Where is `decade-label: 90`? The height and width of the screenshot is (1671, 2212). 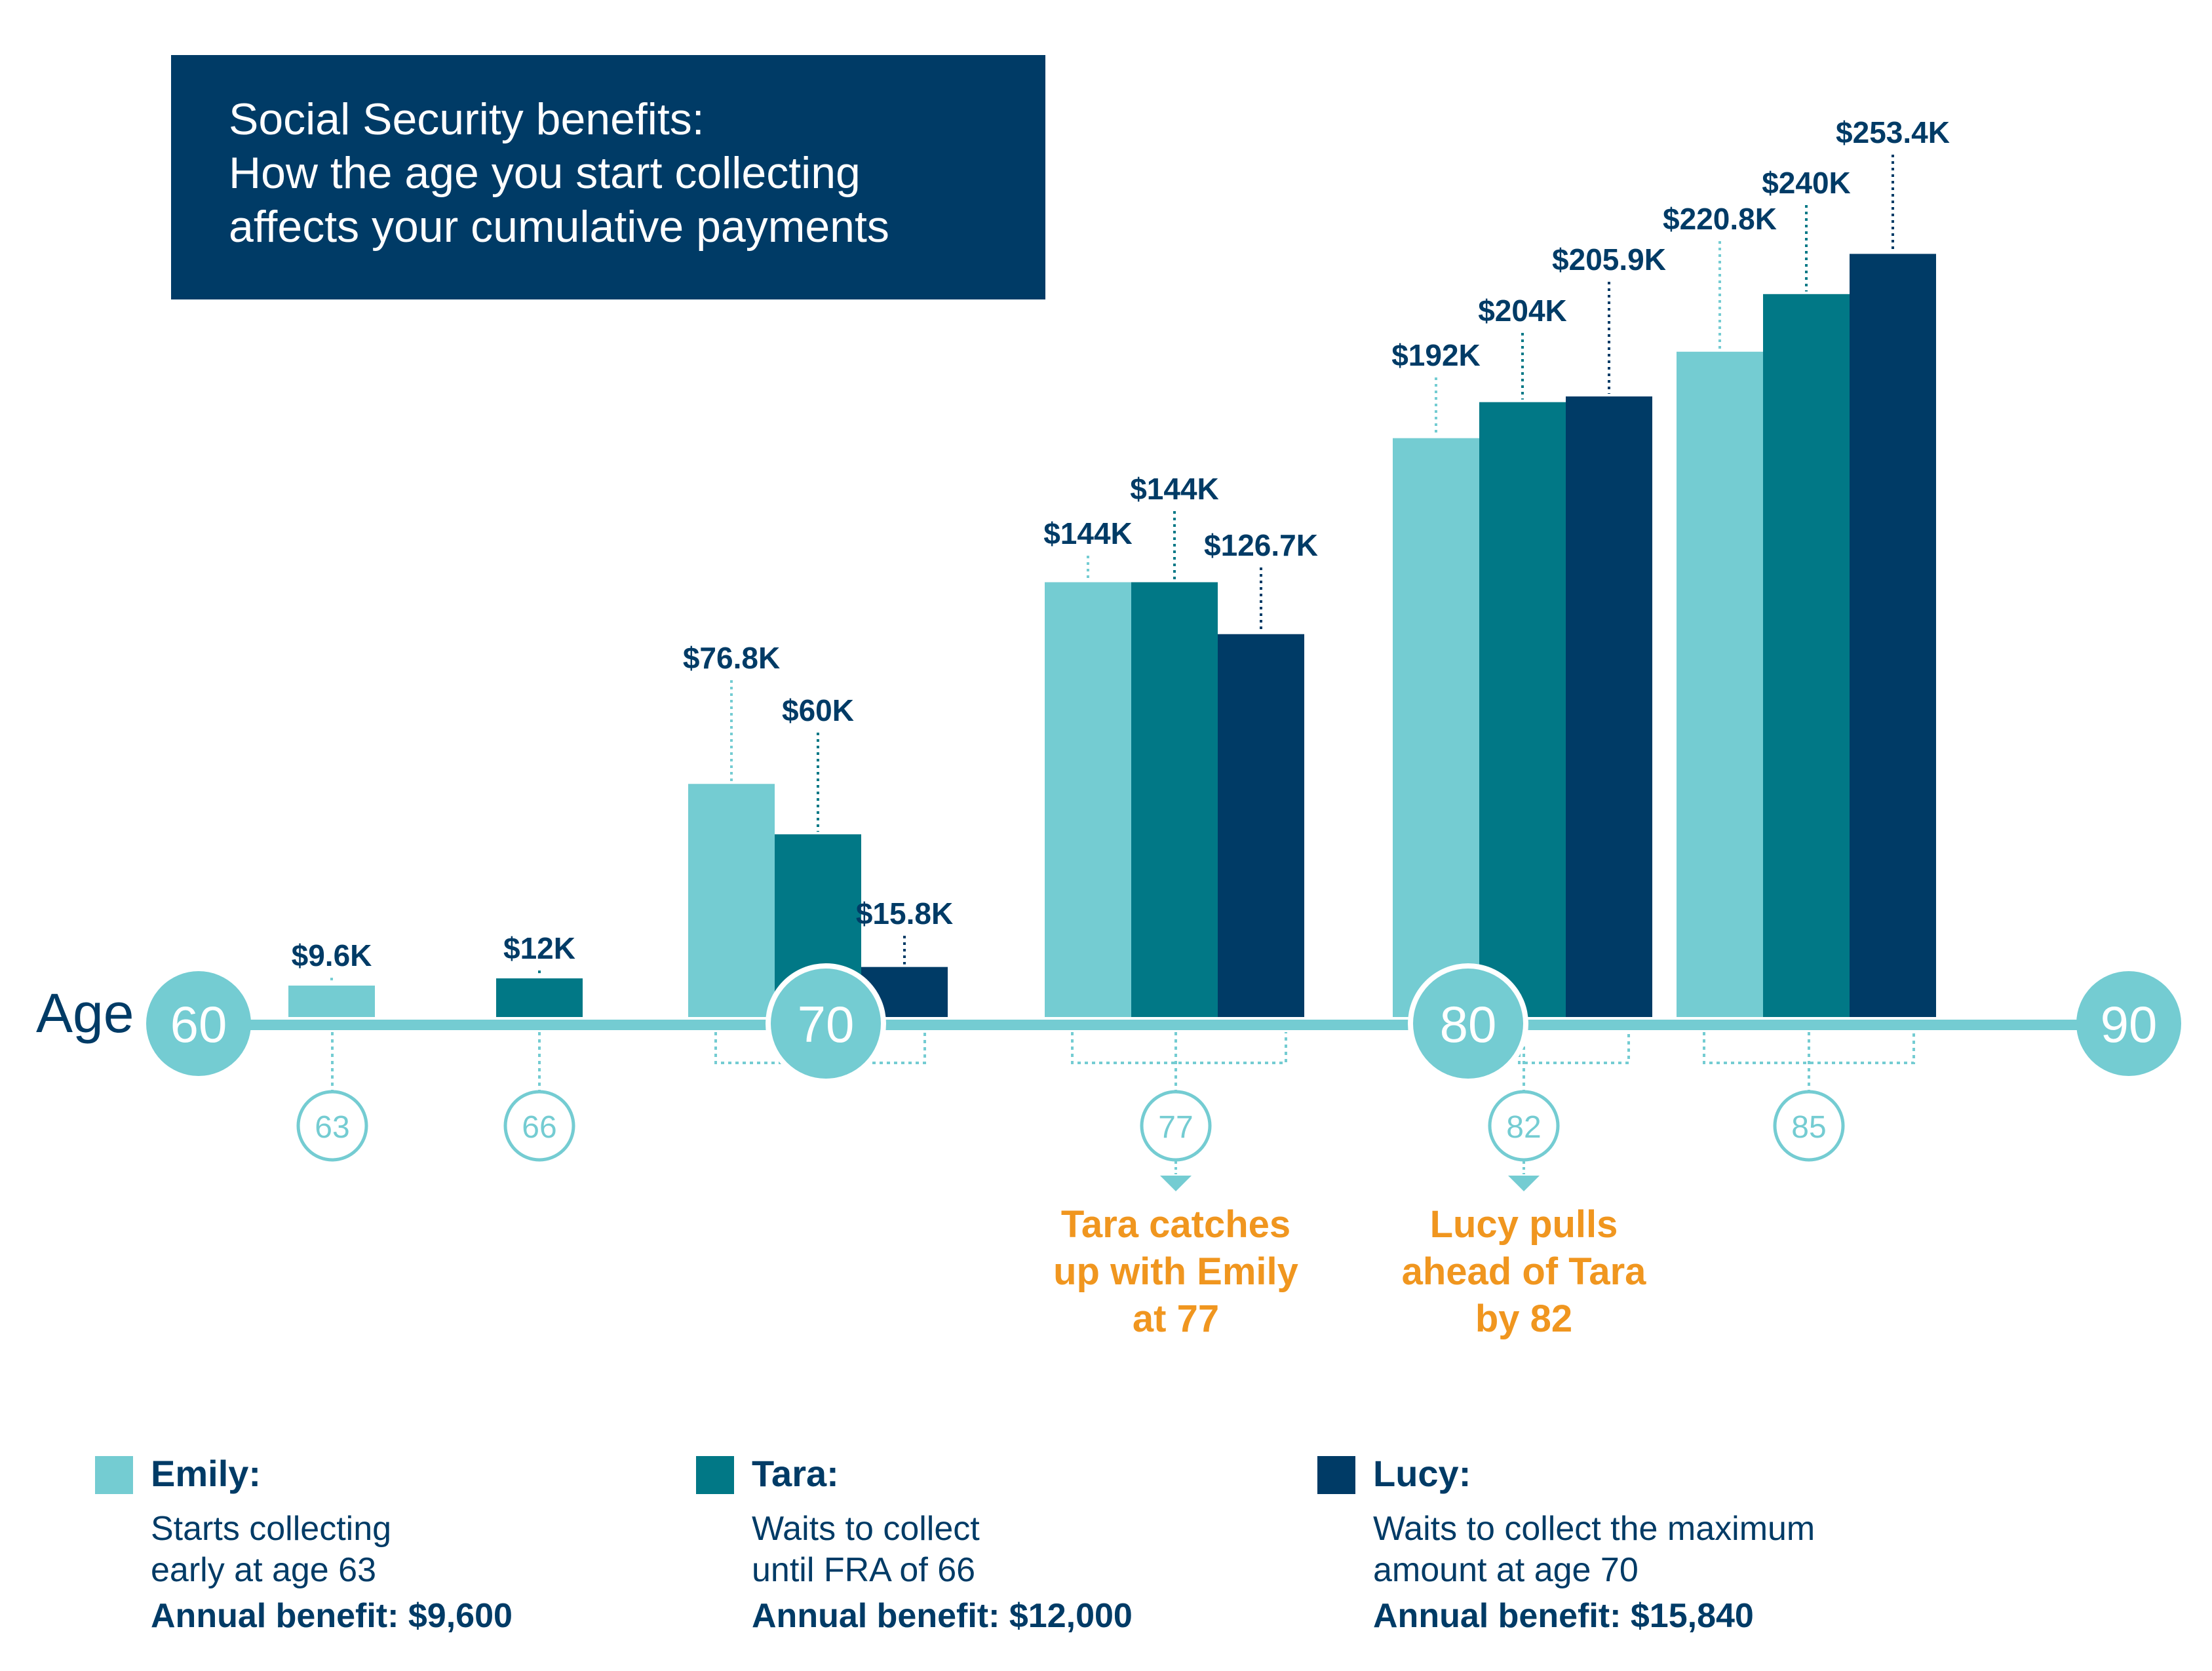
decade-label: 90 is located at coordinates (2129, 1024).